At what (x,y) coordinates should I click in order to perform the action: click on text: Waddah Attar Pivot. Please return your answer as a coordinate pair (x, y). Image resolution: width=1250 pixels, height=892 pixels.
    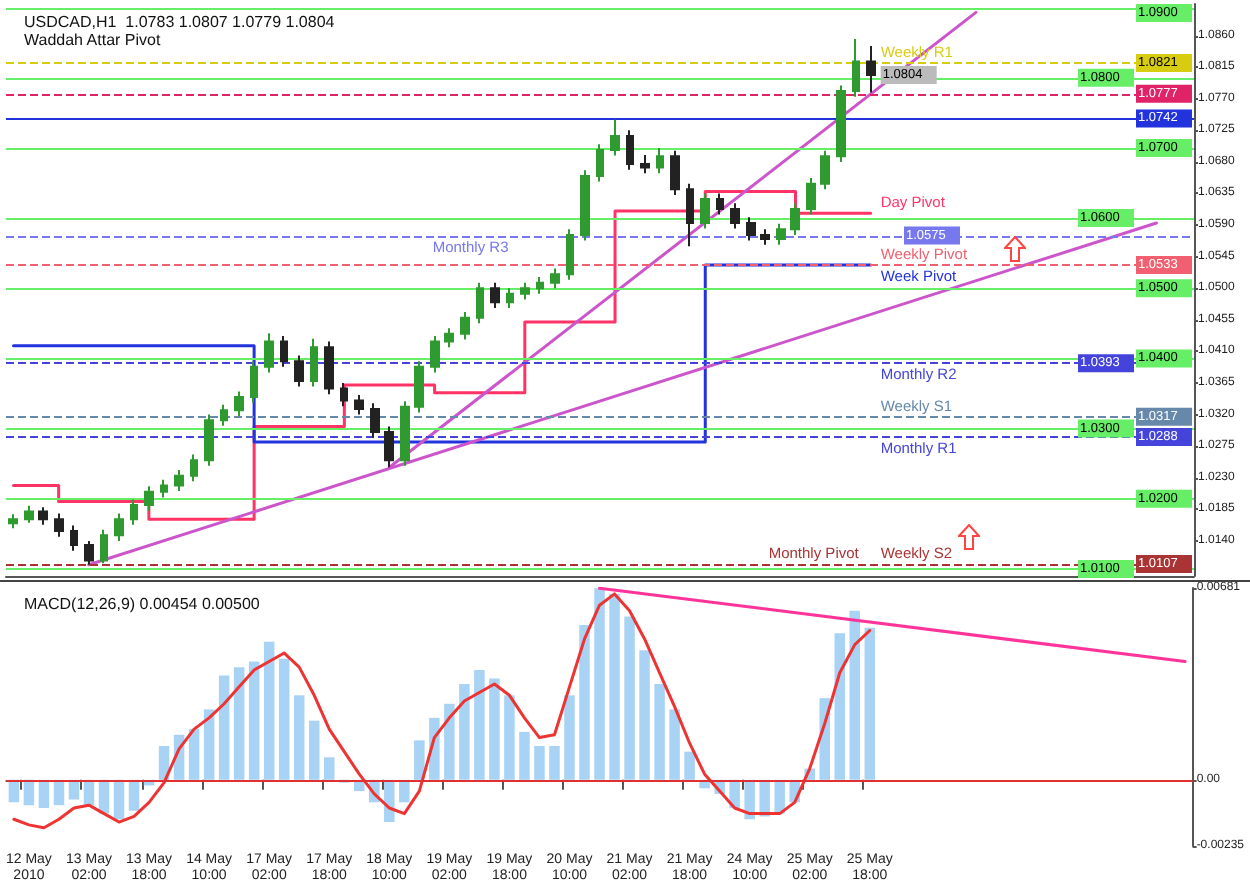
    Looking at the image, I should click on (93, 40).